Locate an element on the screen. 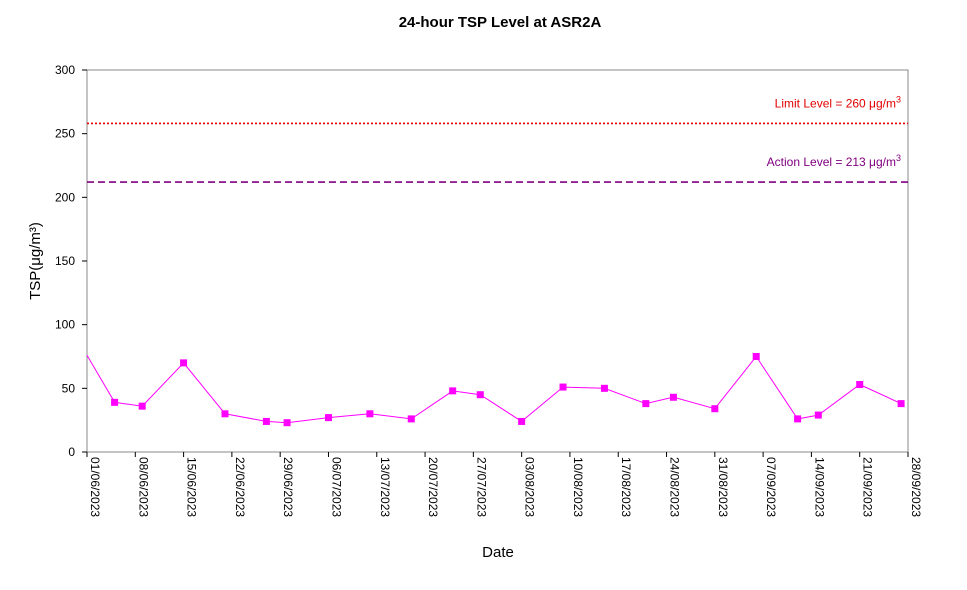 The width and height of the screenshot is (967, 590). reference-line-label: Action Level = 213 μg/m3 is located at coordinates (834, 161).